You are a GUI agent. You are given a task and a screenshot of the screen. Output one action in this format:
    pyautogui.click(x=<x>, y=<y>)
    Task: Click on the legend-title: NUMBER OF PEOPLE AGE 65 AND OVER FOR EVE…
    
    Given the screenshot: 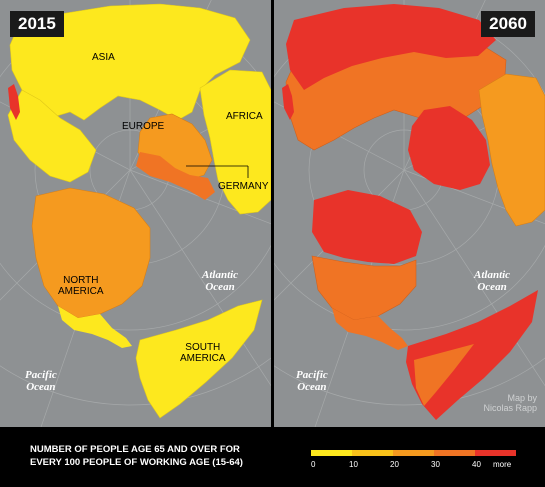 What is the action you would take?
    pyautogui.click(x=136, y=456)
    